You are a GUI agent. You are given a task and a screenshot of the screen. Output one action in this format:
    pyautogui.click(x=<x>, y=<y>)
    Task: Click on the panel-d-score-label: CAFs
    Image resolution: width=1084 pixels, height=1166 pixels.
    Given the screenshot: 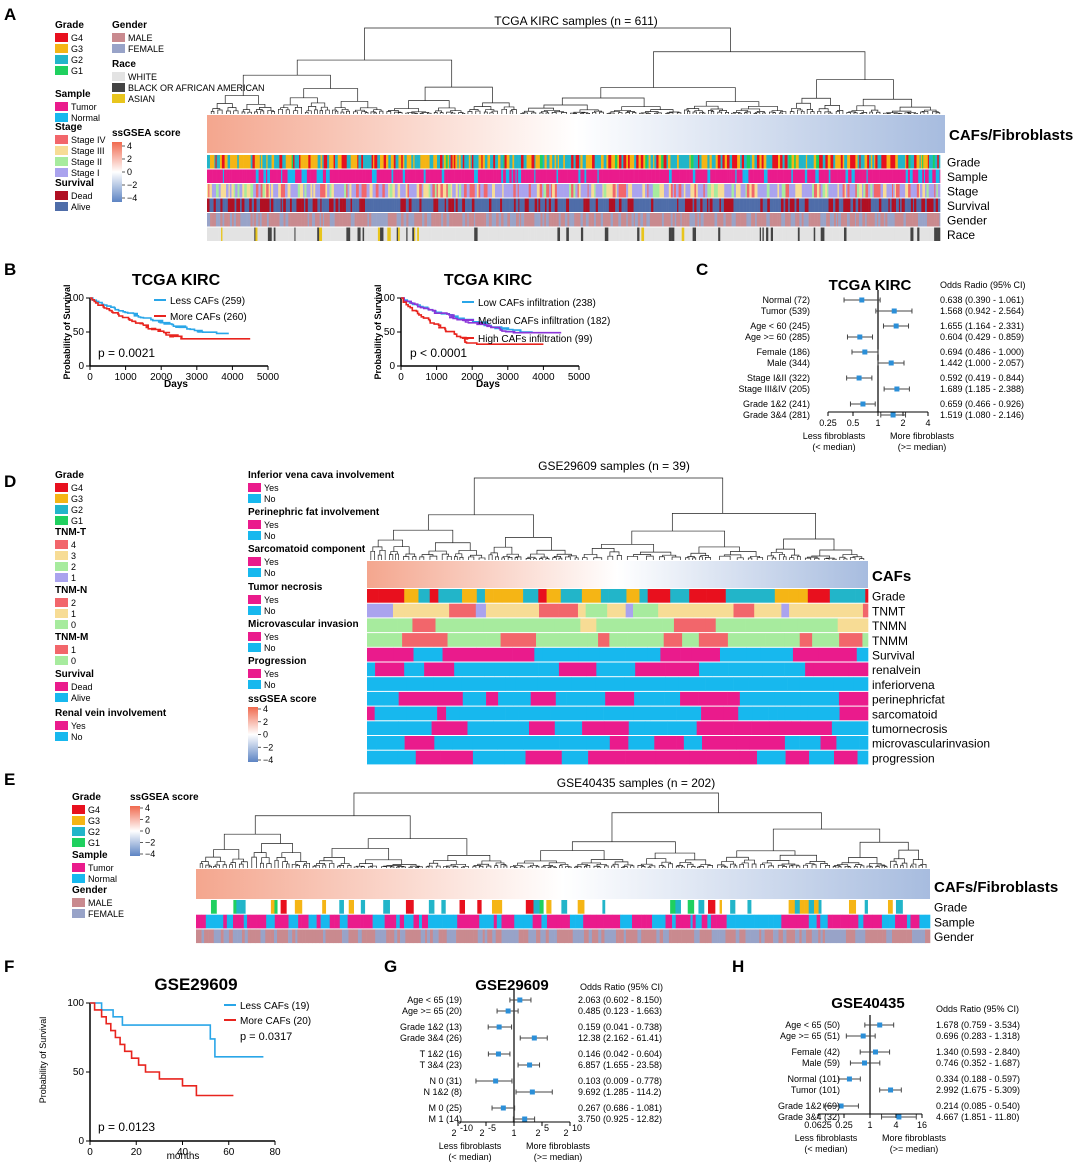 What is the action you would take?
    pyautogui.click(x=891, y=576)
    